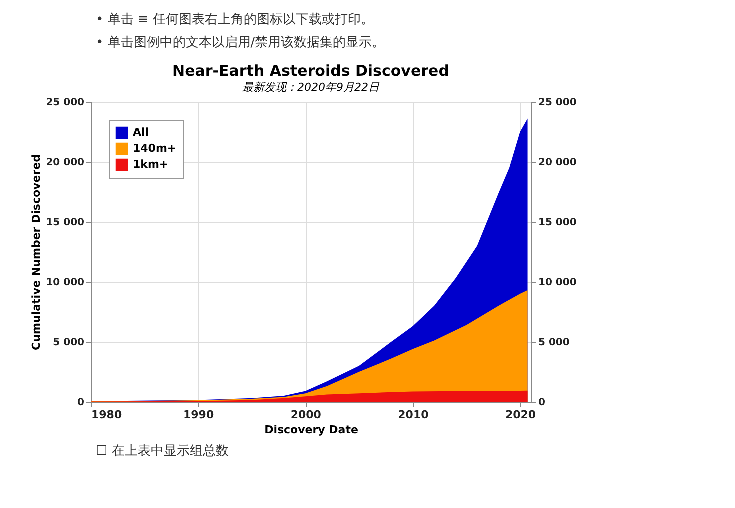  Describe the element at coordinates (235, 20) in the screenshot. I see `text: • 单击 ≡ 任何图表右上角的图标以下载或打印。` at that location.